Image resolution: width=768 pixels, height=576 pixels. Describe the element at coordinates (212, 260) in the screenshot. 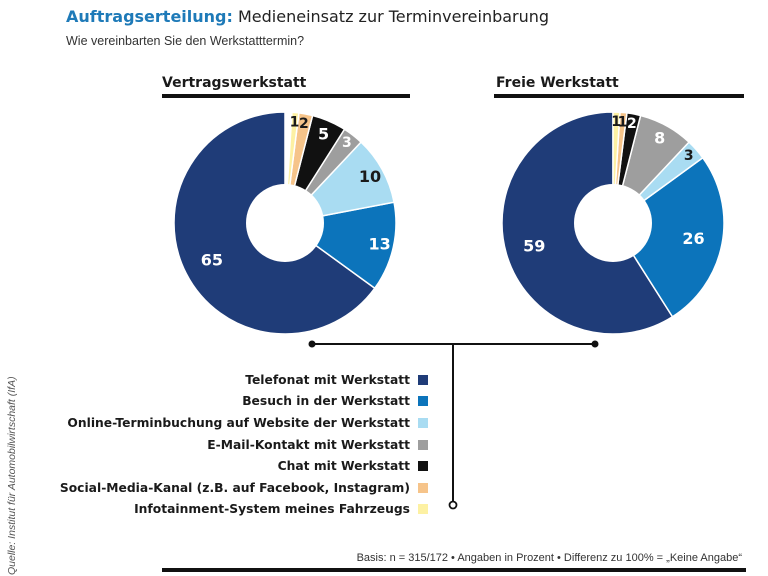

I see `slice-label: 65` at that location.